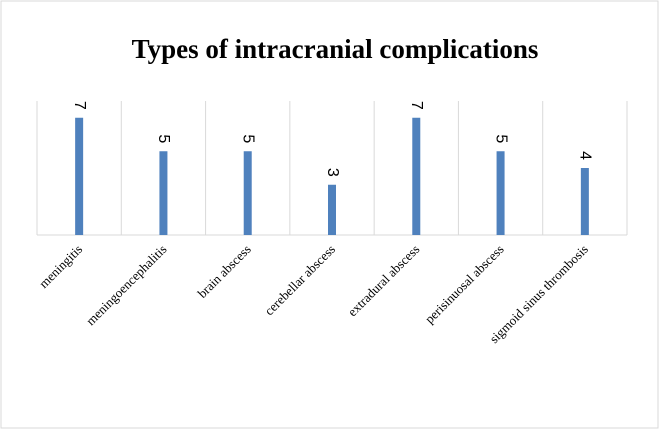  What do you see at coordinates (335, 49) in the screenshot?
I see `chart-title: Types of intracranial complications` at bounding box center [335, 49].